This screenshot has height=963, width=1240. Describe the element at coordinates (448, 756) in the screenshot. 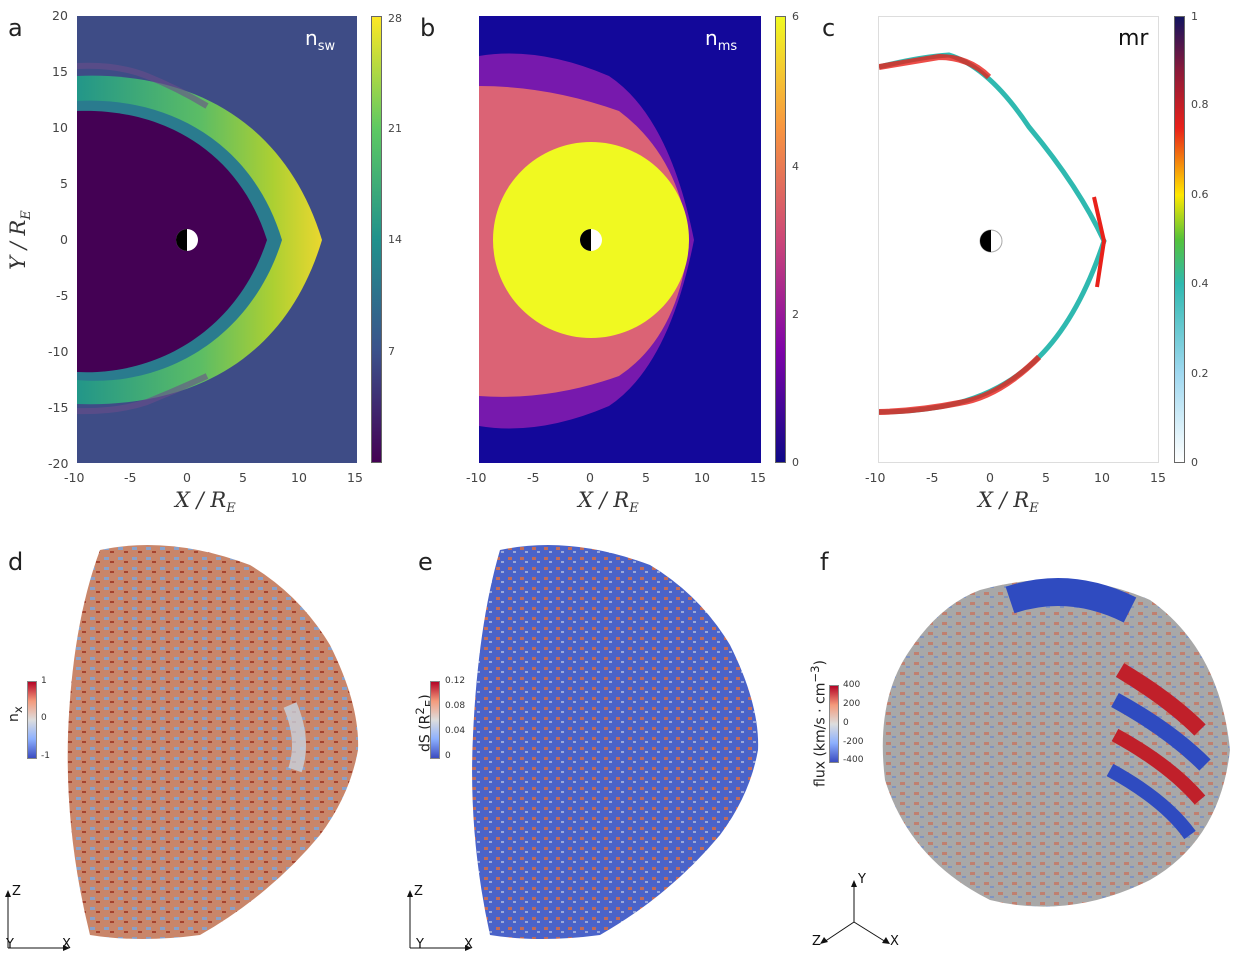

I see `panel-e-cbar-tick: 0` at that location.